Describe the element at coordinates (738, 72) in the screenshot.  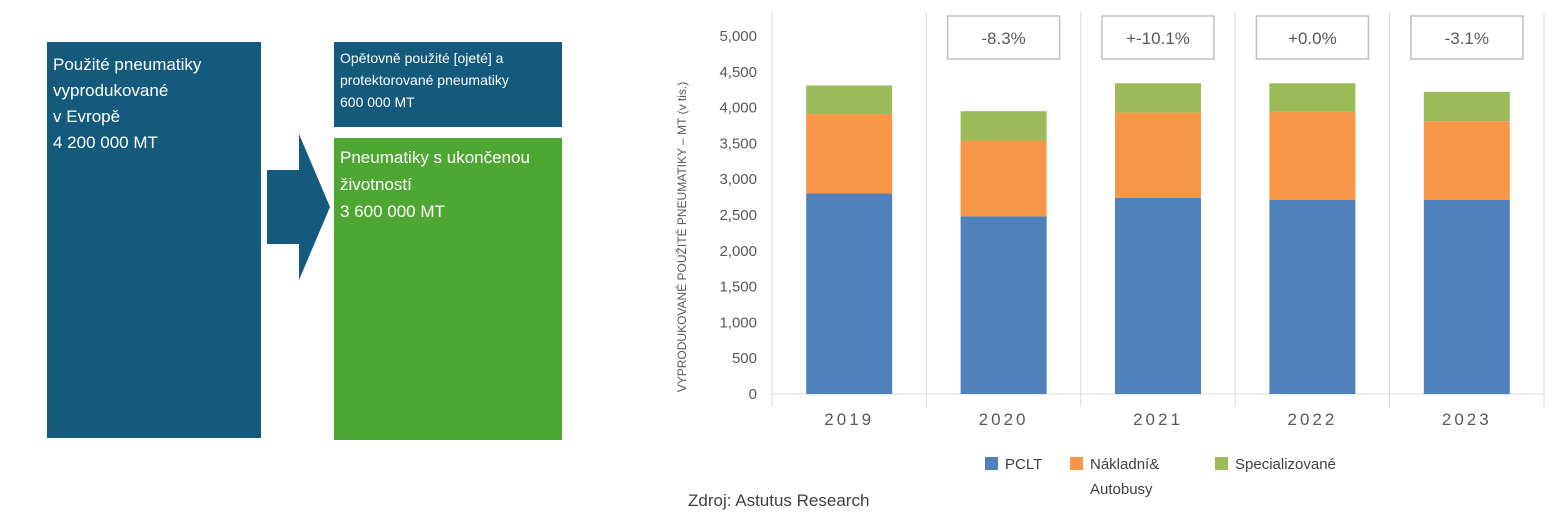
I see `y-tick-label: 4,500` at that location.